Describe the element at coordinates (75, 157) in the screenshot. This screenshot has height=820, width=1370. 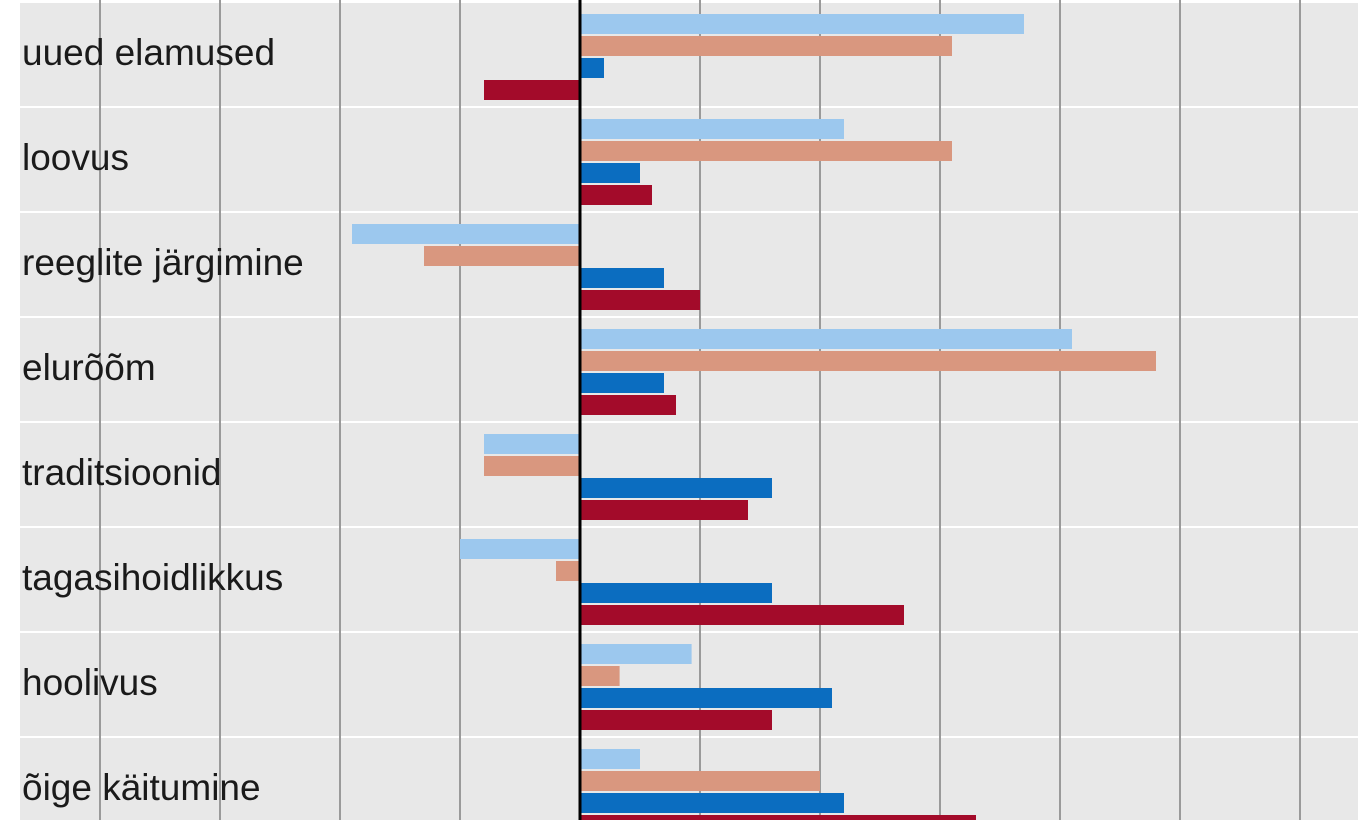
I see `category-label: loovus` at that location.